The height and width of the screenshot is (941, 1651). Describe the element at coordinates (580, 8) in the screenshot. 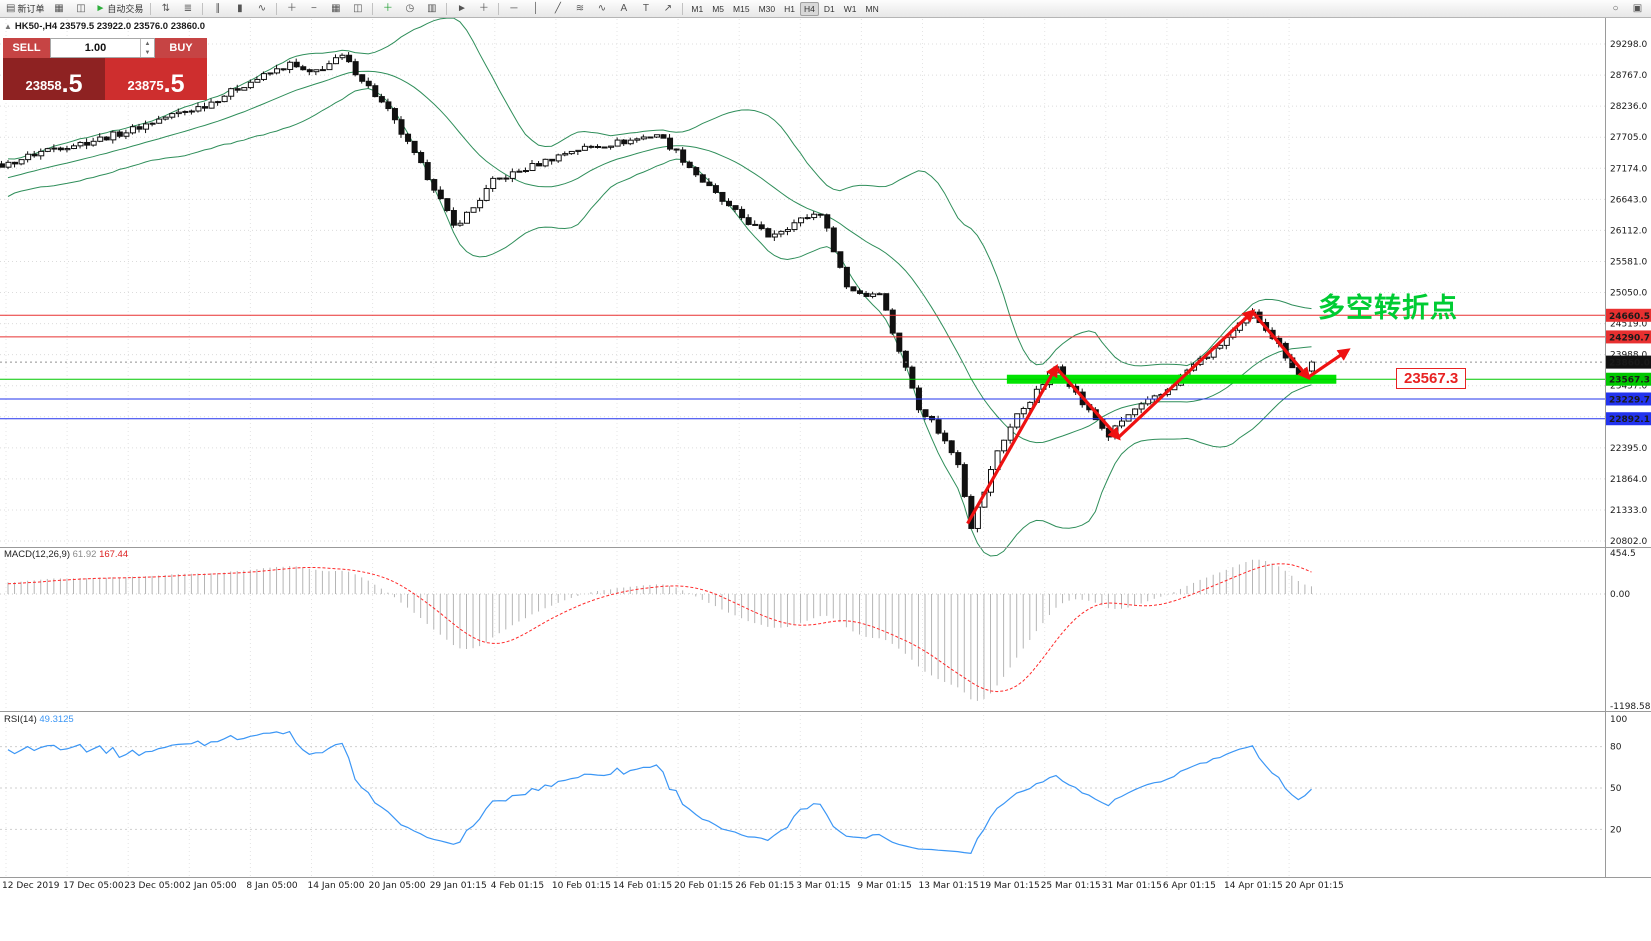

I see `channel-tool-icon: ≋` at that location.